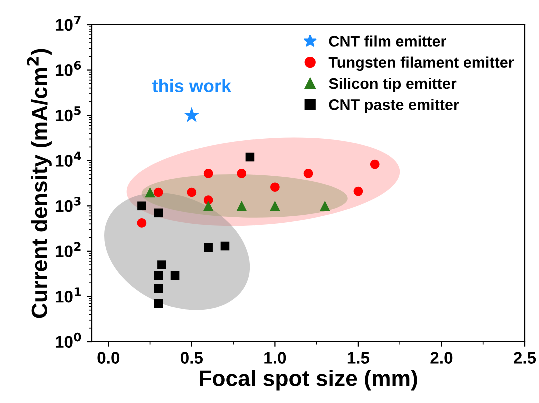 This screenshot has height=403, width=539. I want to click on legend-label: Silicon tip emitter, so click(393, 85).